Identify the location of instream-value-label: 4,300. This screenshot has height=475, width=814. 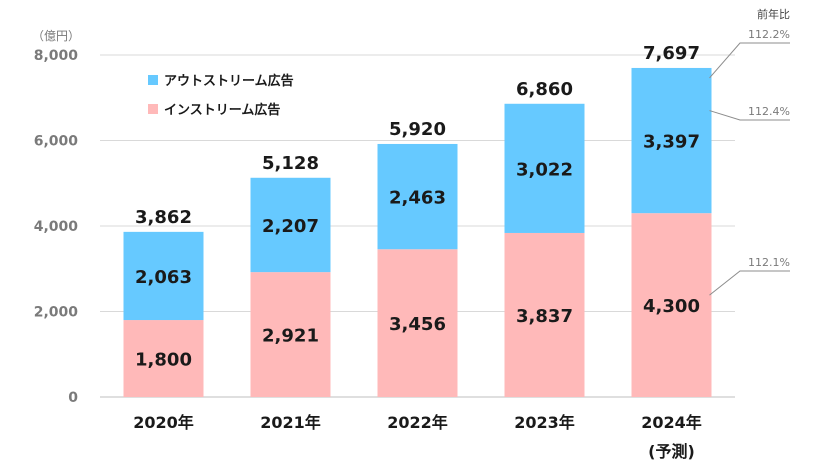
(671, 306).